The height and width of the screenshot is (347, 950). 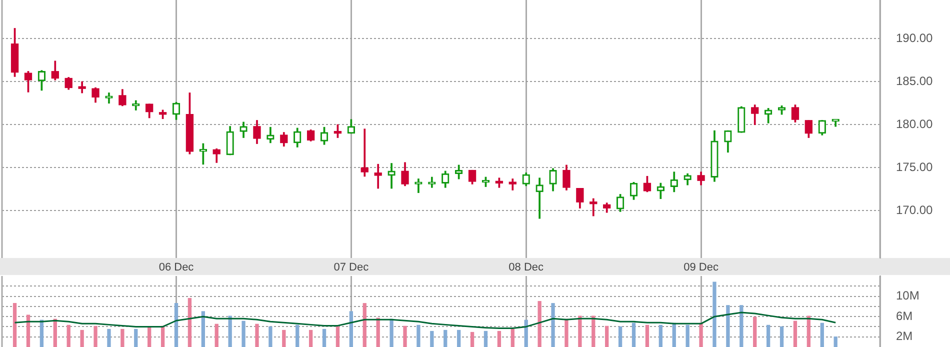 What do you see at coordinates (915, 81) in the screenshot?
I see `y-tick-label: 185.00` at bounding box center [915, 81].